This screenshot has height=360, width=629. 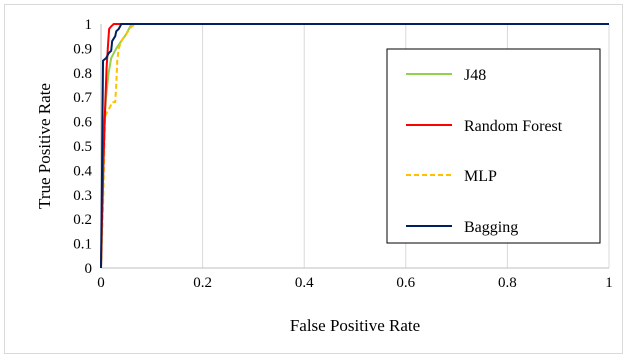 I want to click on y-tick-label: 0.8, so click(x=82, y=74).